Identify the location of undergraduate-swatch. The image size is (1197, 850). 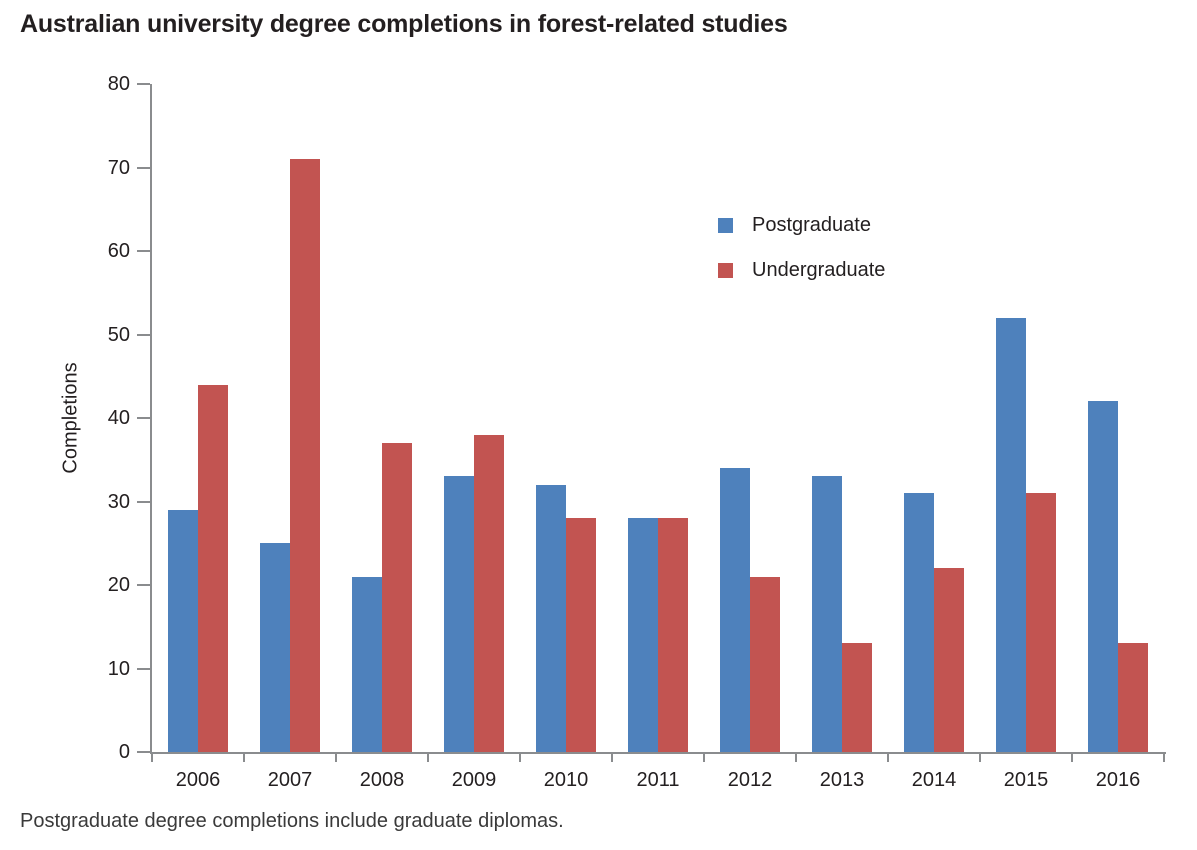
(725, 270).